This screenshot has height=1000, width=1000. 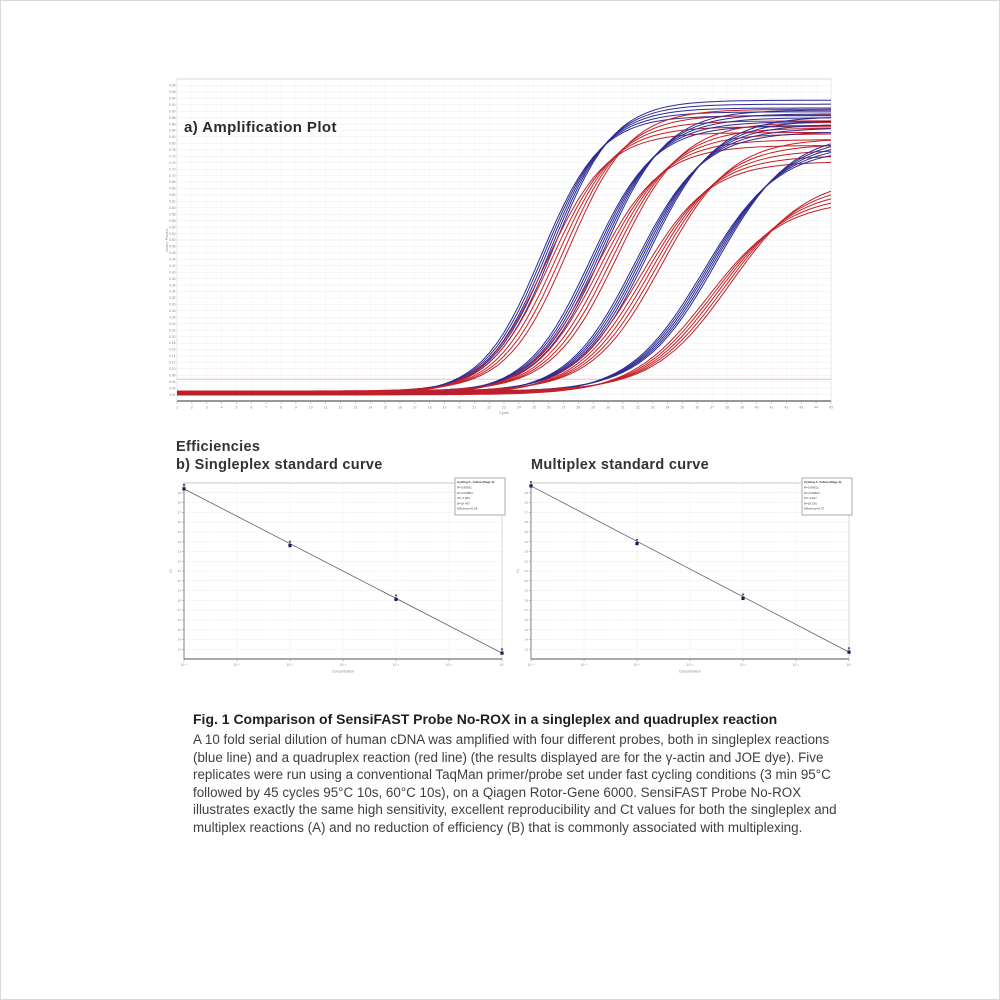 What do you see at coordinates (430, 408) in the screenshot?
I see `svg-text: 18` at bounding box center [430, 408].